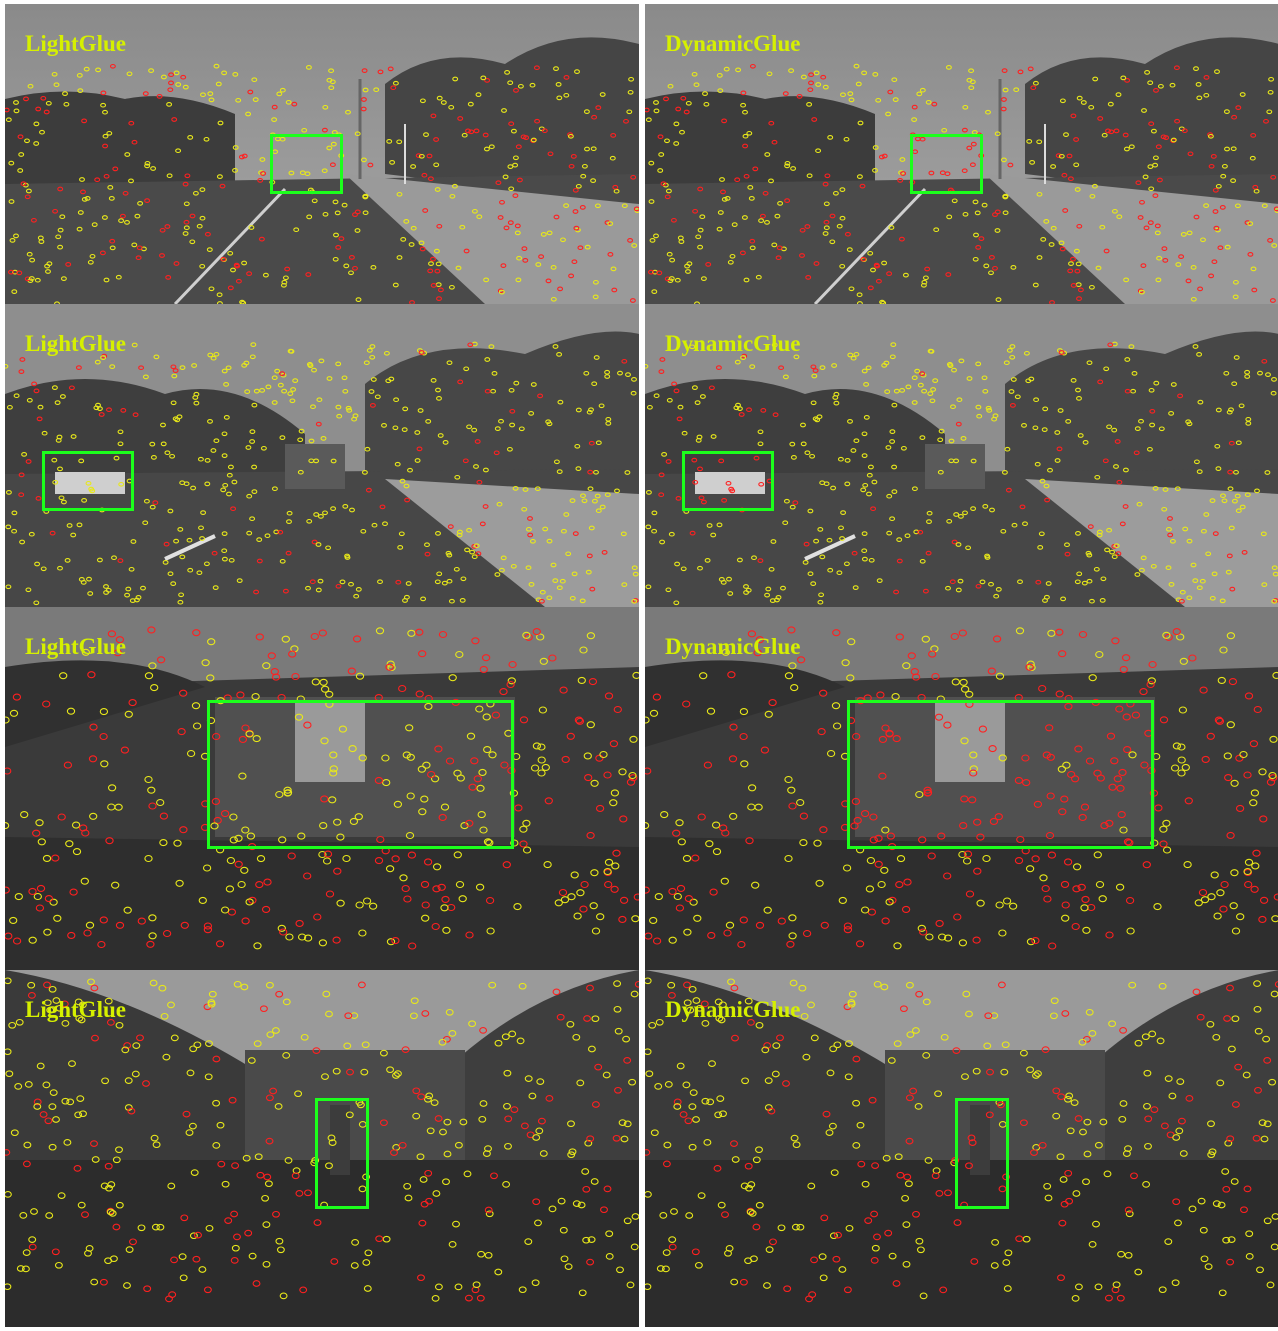 The image size is (1278, 1331). I want to click on panel-row1-dynamicglue: DynamicGlue, so click(961, 154).